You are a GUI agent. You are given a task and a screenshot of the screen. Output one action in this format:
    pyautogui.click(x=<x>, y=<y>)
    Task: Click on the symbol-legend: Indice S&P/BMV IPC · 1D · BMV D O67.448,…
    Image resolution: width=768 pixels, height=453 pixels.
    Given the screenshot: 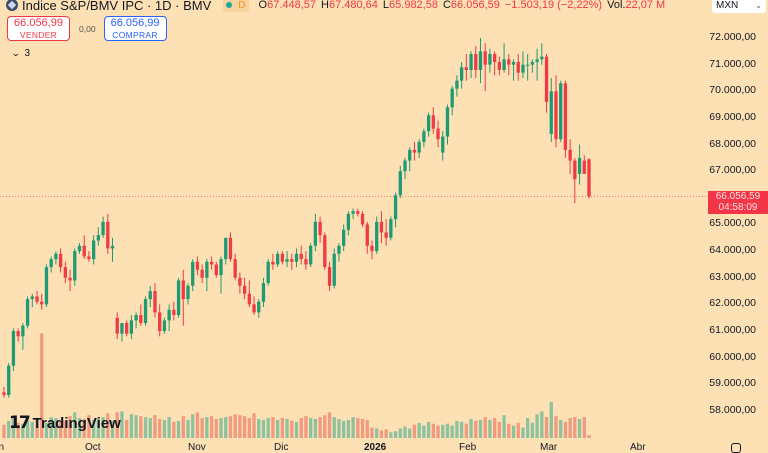 What is the action you would take?
    pyautogui.click(x=338, y=6)
    